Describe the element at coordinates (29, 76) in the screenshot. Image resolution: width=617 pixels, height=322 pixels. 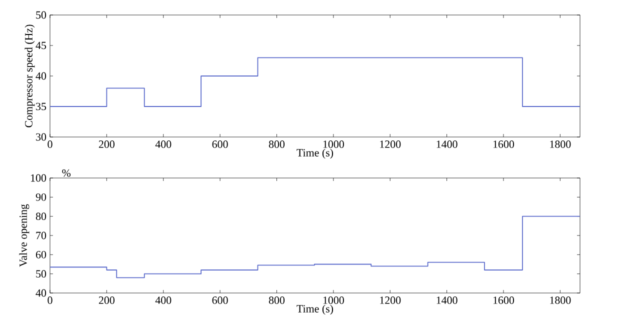
I see `y-axis-title: Compressor speed (Hz)` at that location.